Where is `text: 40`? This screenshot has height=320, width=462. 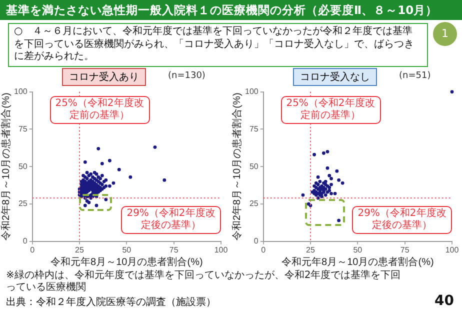
text: 40 is located at coordinates (444, 301).